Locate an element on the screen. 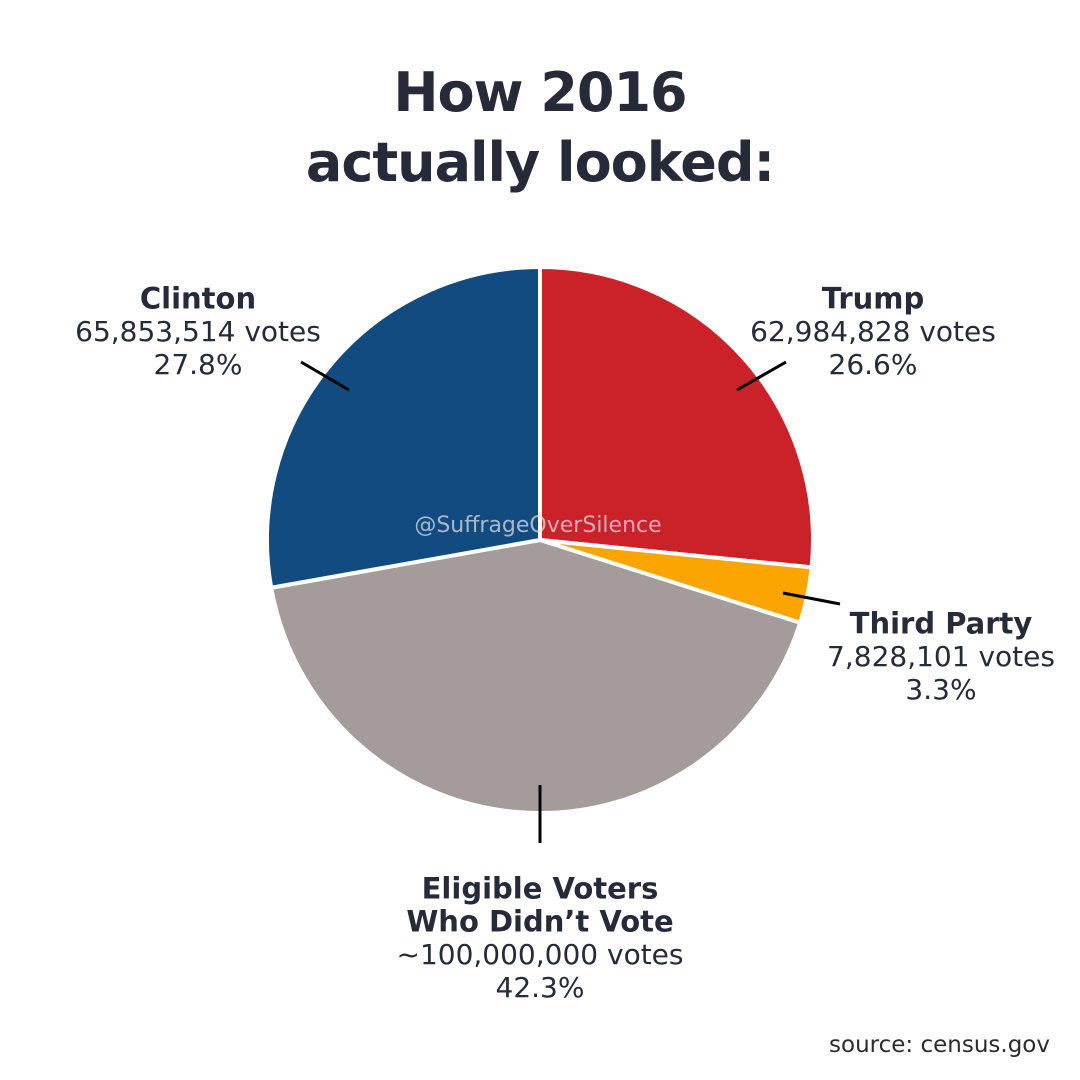  slice-label-percent-0: 26.6% is located at coordinates (873, 364).